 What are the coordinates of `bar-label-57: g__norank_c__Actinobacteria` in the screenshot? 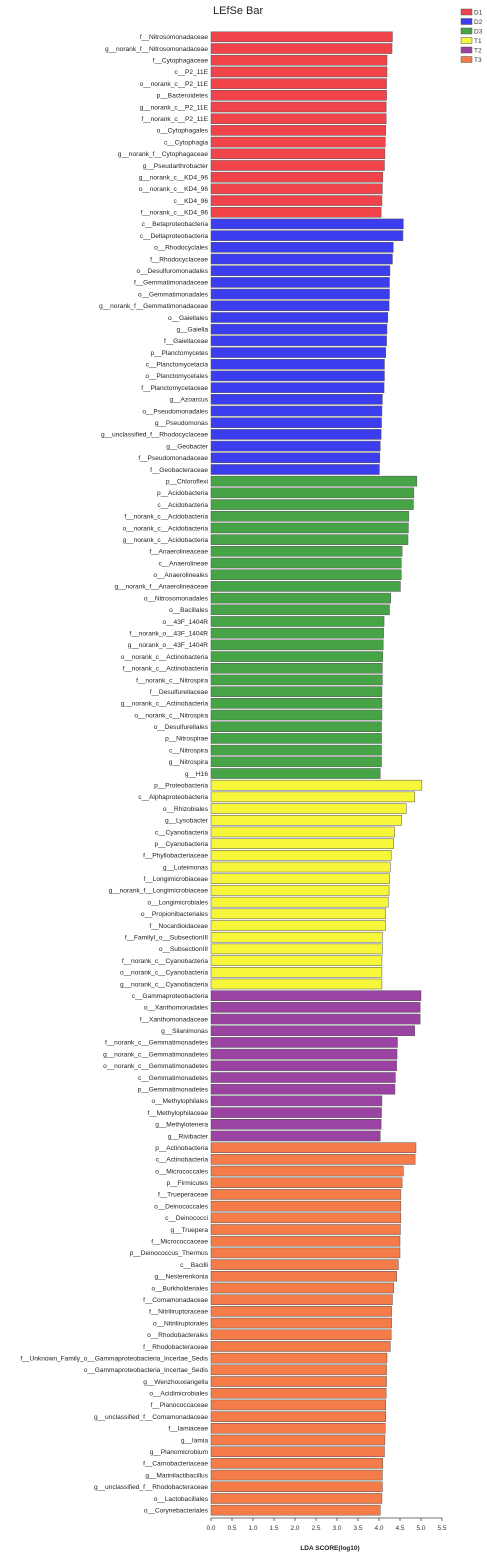 It's located at (165, 704).